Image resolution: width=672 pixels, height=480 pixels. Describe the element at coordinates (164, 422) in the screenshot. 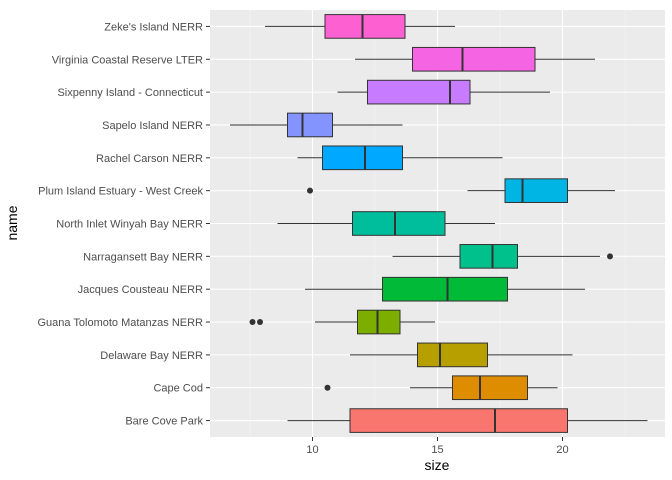

I see `category-label: Bare Cove Park` at that location.